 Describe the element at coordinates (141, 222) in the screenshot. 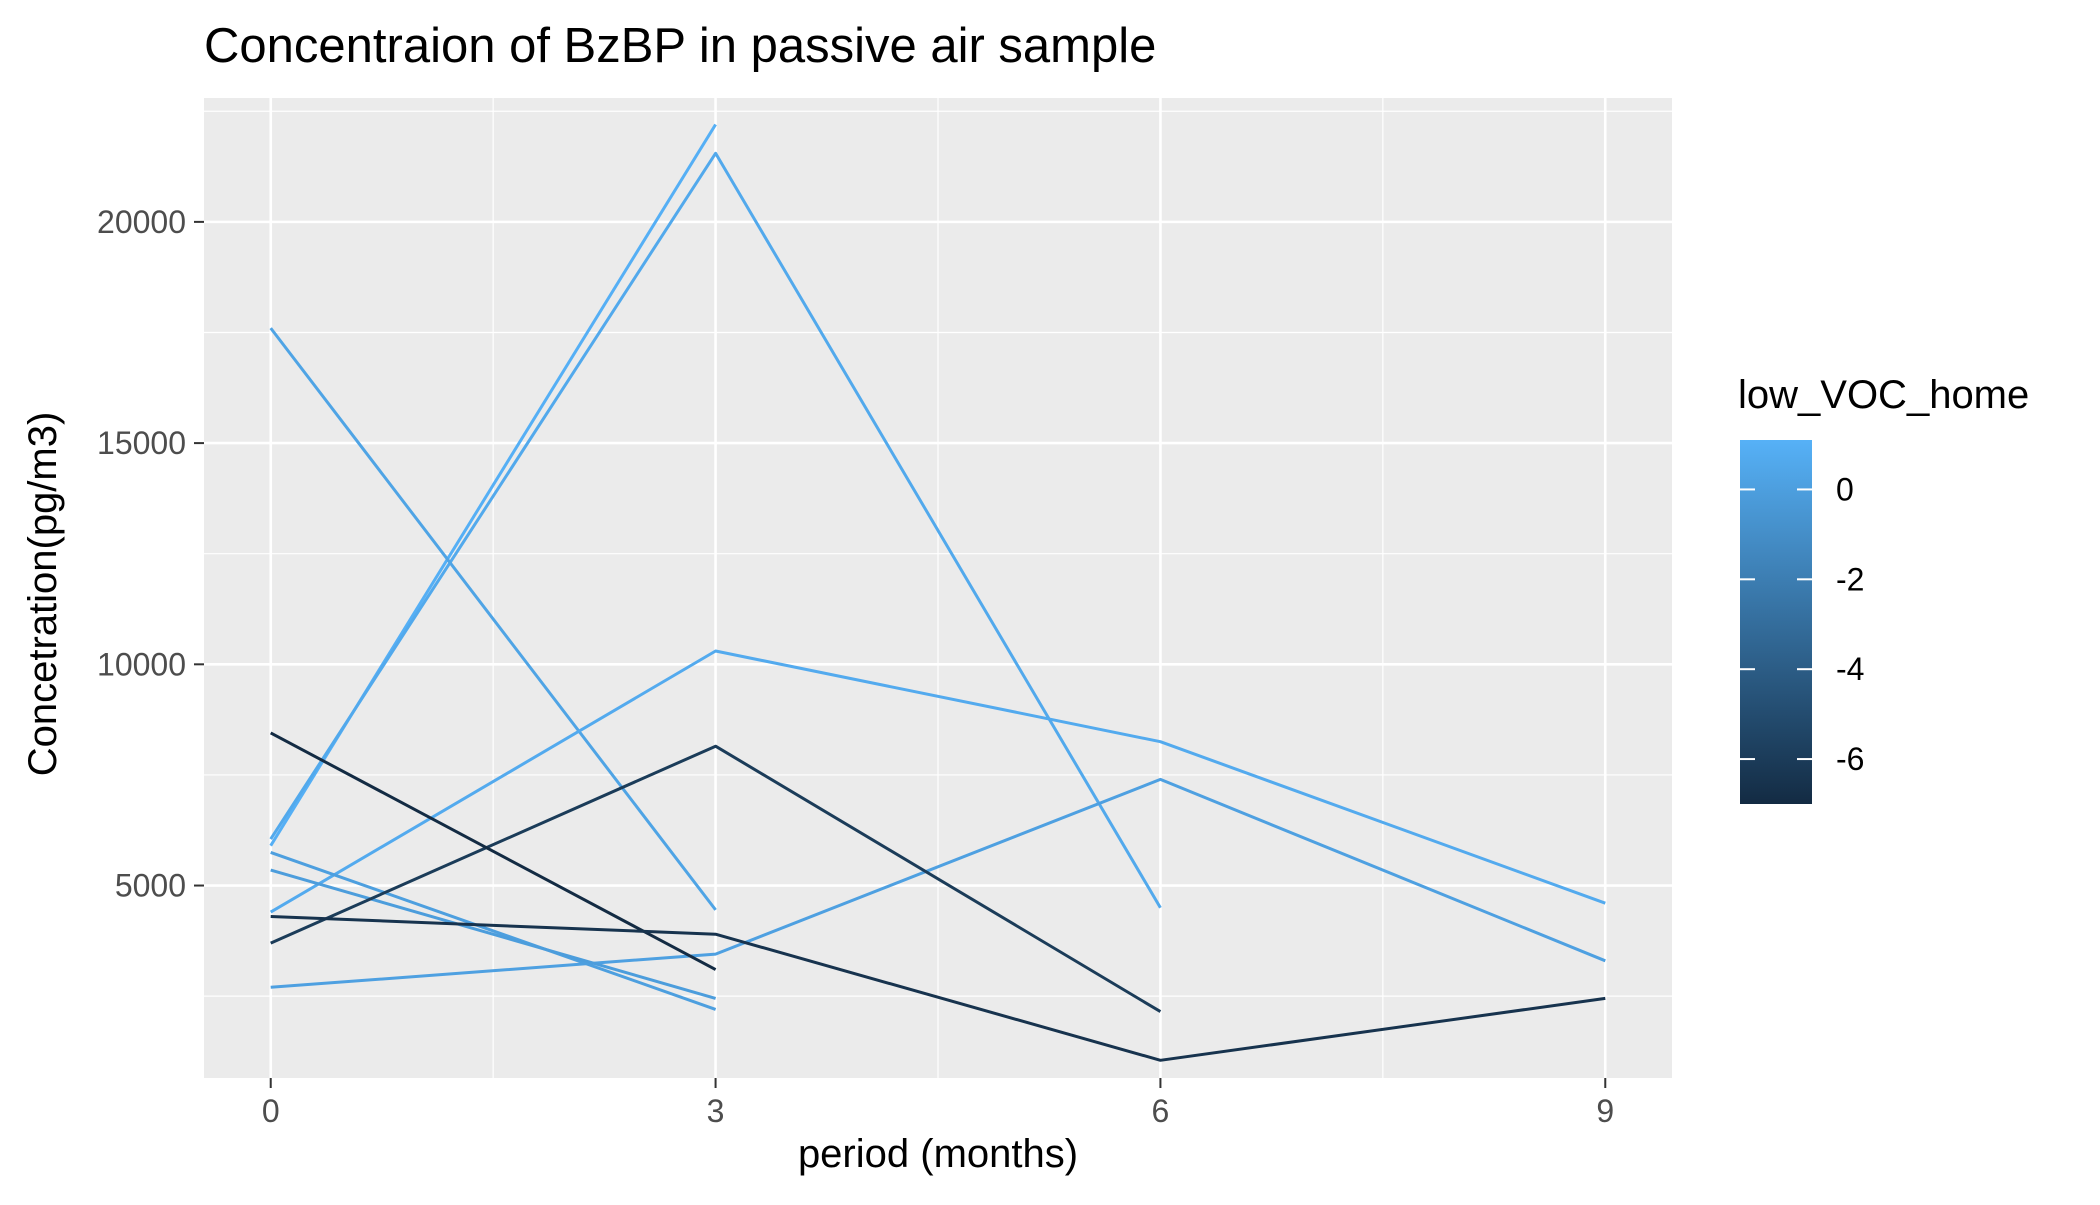

I see `y-tick-label: 20000` at that location.